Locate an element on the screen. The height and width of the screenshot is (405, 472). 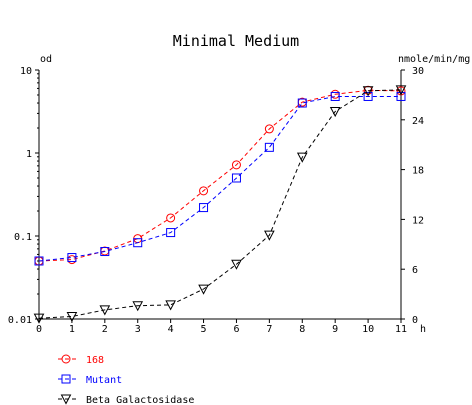
legend-marker-mutant is located at coordinates (66, 379).